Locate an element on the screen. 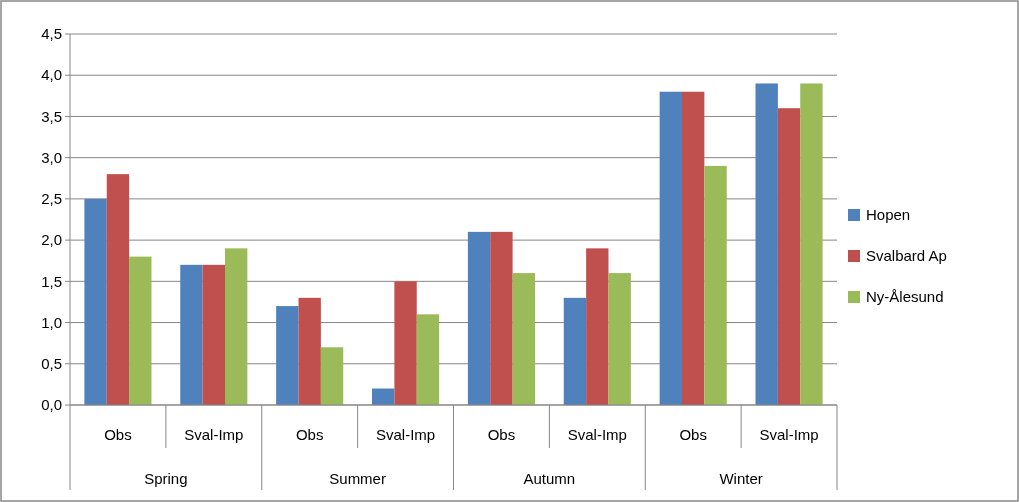  y-tick-label: 0,0 is located at coordinates (51, 405).